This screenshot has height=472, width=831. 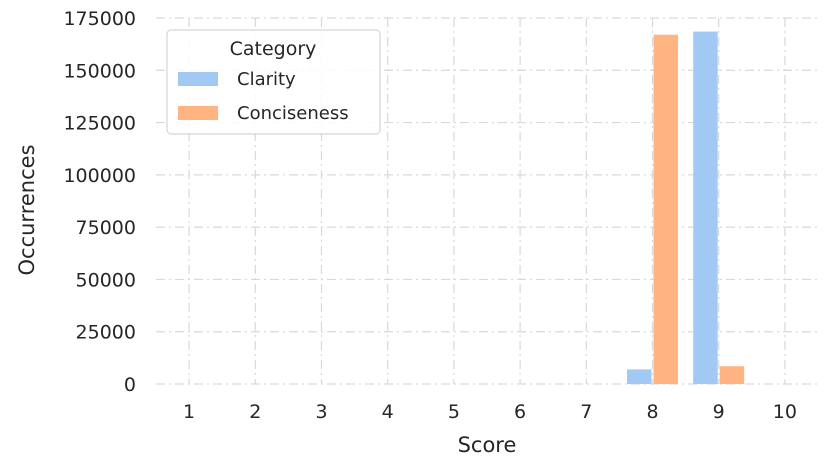 What do you see at coordinates (490, 412) in the screenshot?
I see `x-tick-labels: 1 2 3 4 5 6 7 8 9 10` at bounding box center [490, 412].